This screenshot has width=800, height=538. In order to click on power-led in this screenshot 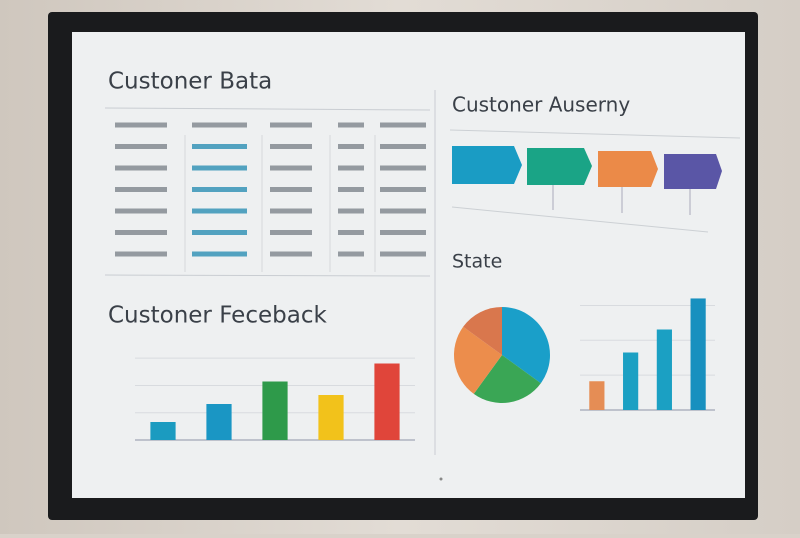, I will do `click(441, 479)`.